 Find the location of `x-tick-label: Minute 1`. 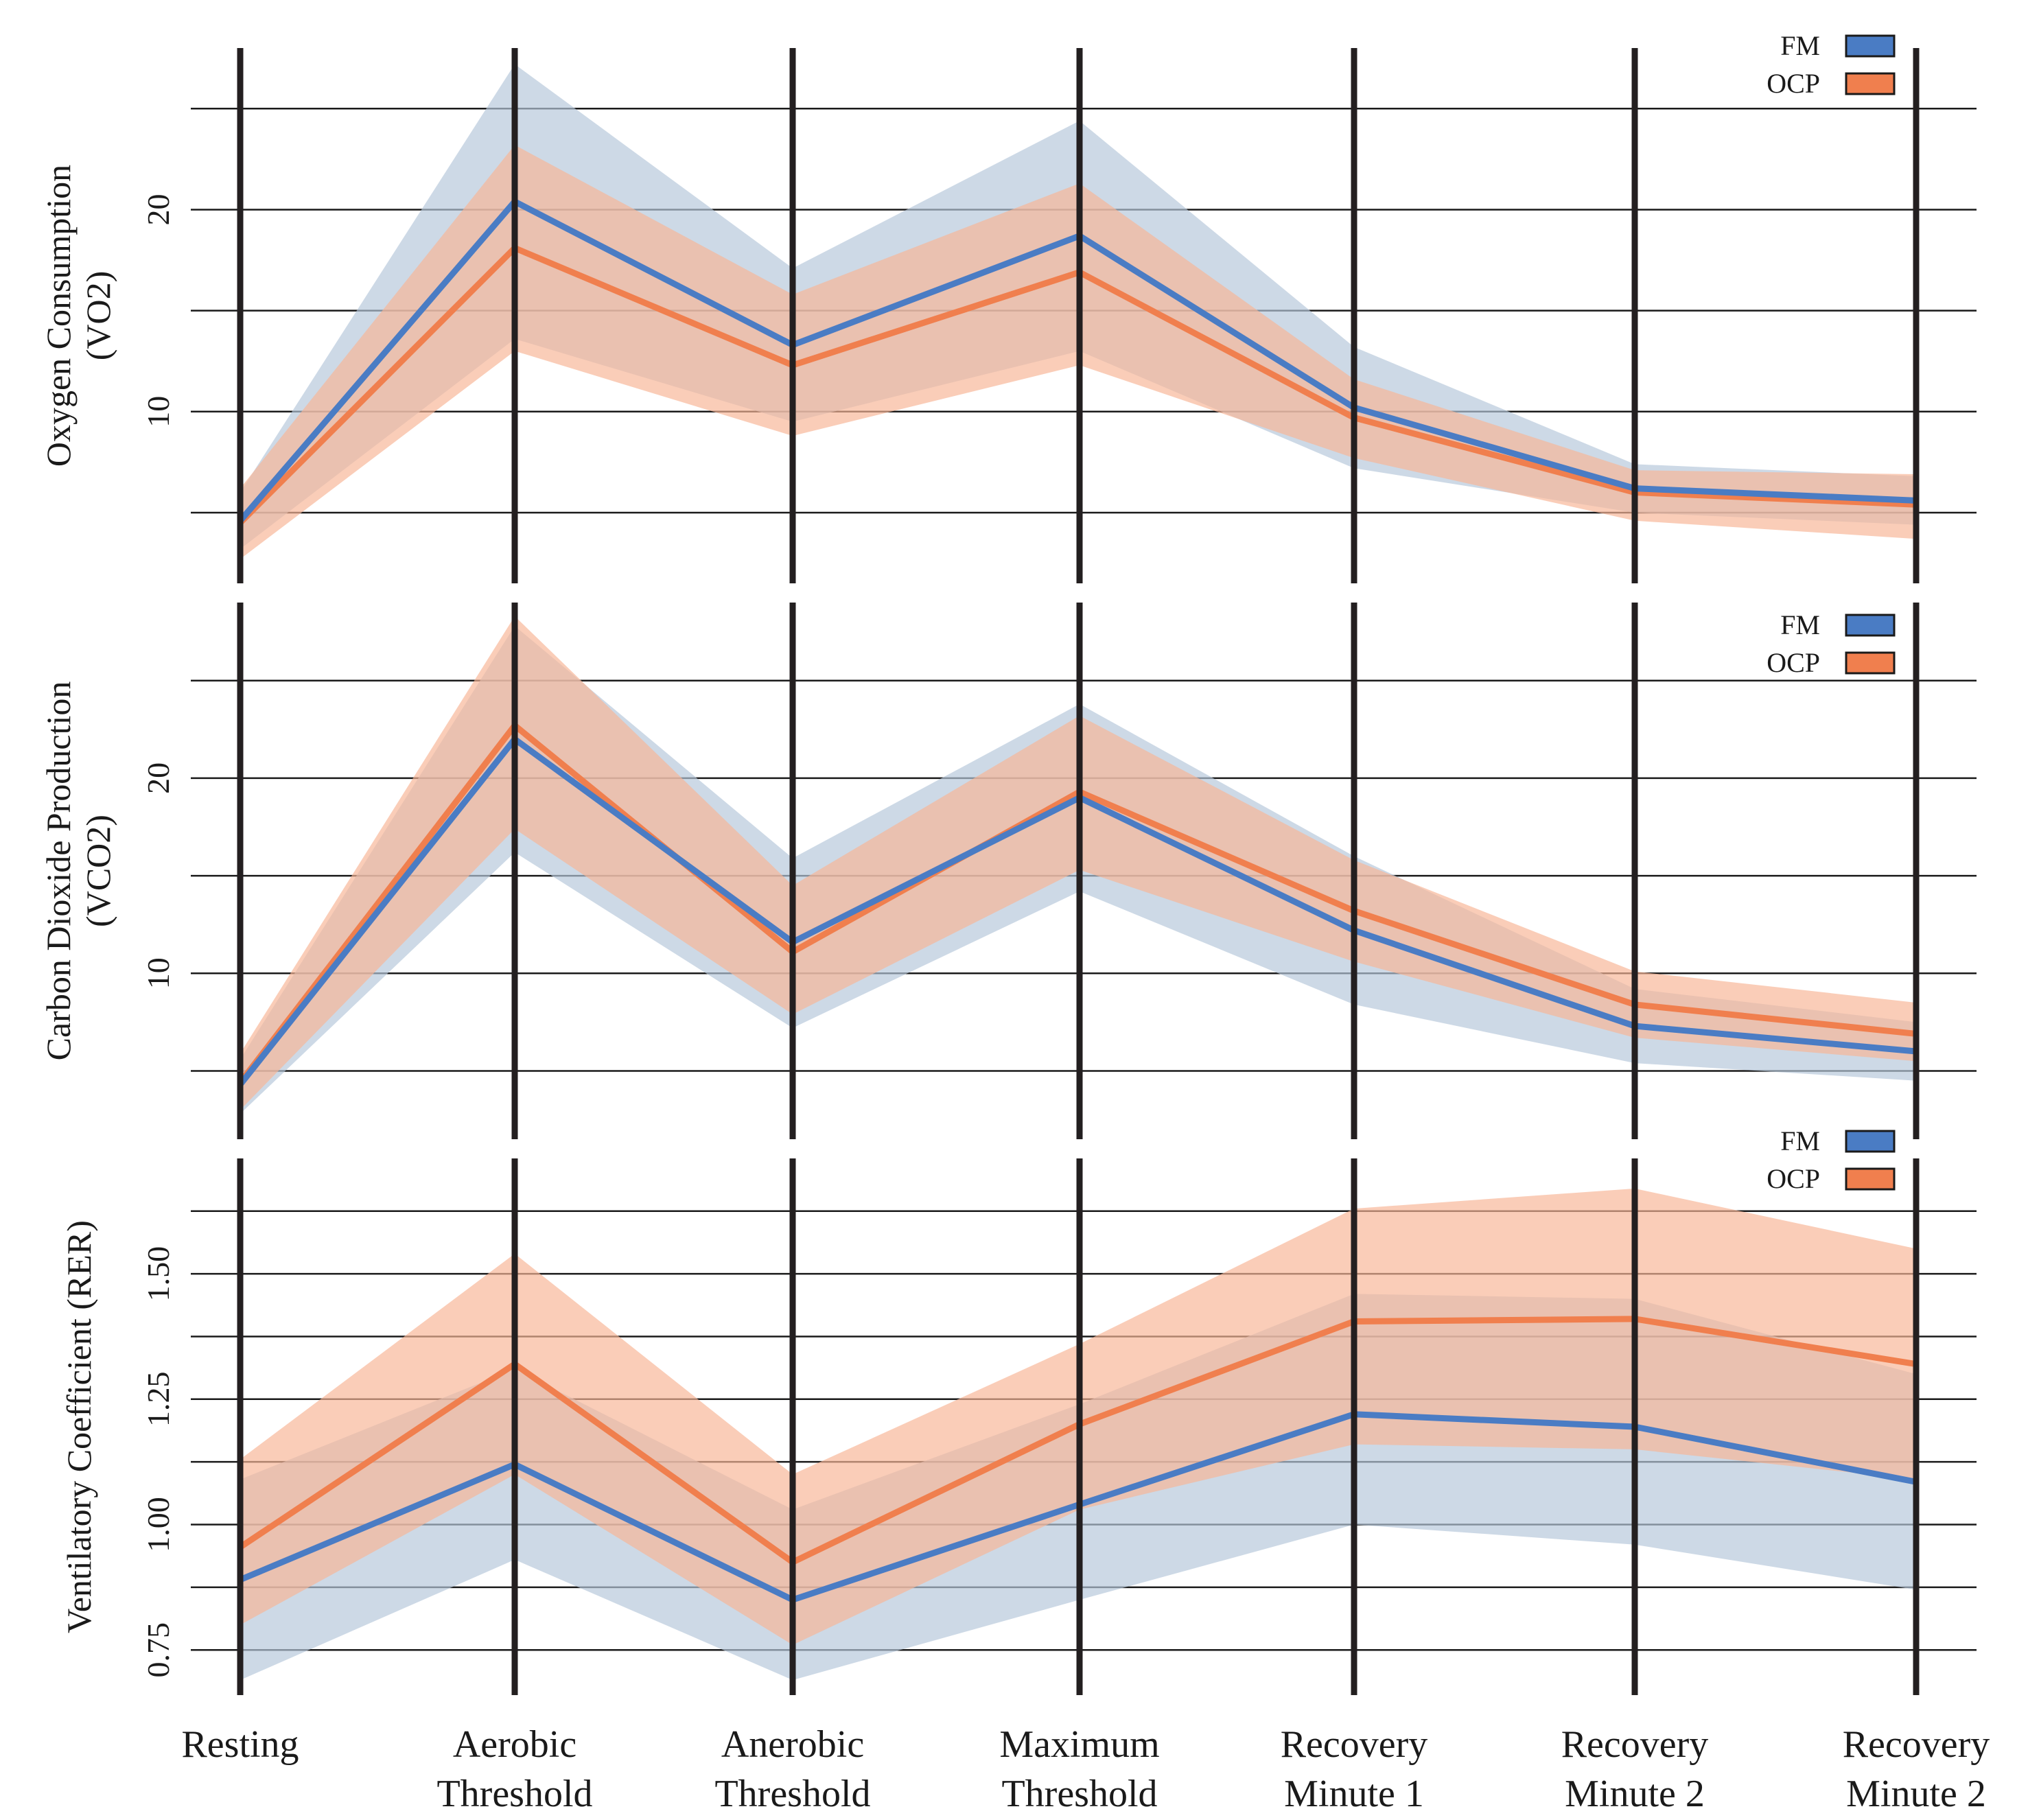

x-tick-label: Minute 1 is located at coordinates (1354, 1794).